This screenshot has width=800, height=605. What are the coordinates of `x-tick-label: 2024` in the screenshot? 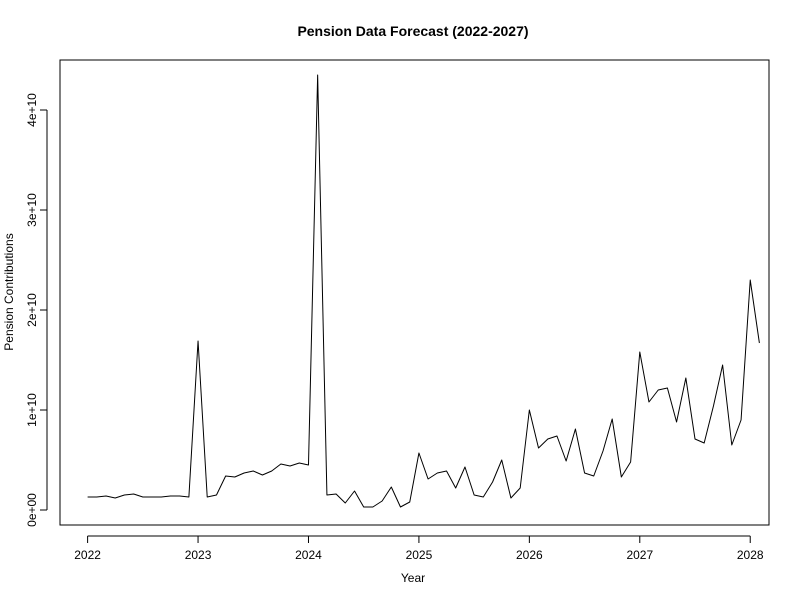 It's located at (308, 555).